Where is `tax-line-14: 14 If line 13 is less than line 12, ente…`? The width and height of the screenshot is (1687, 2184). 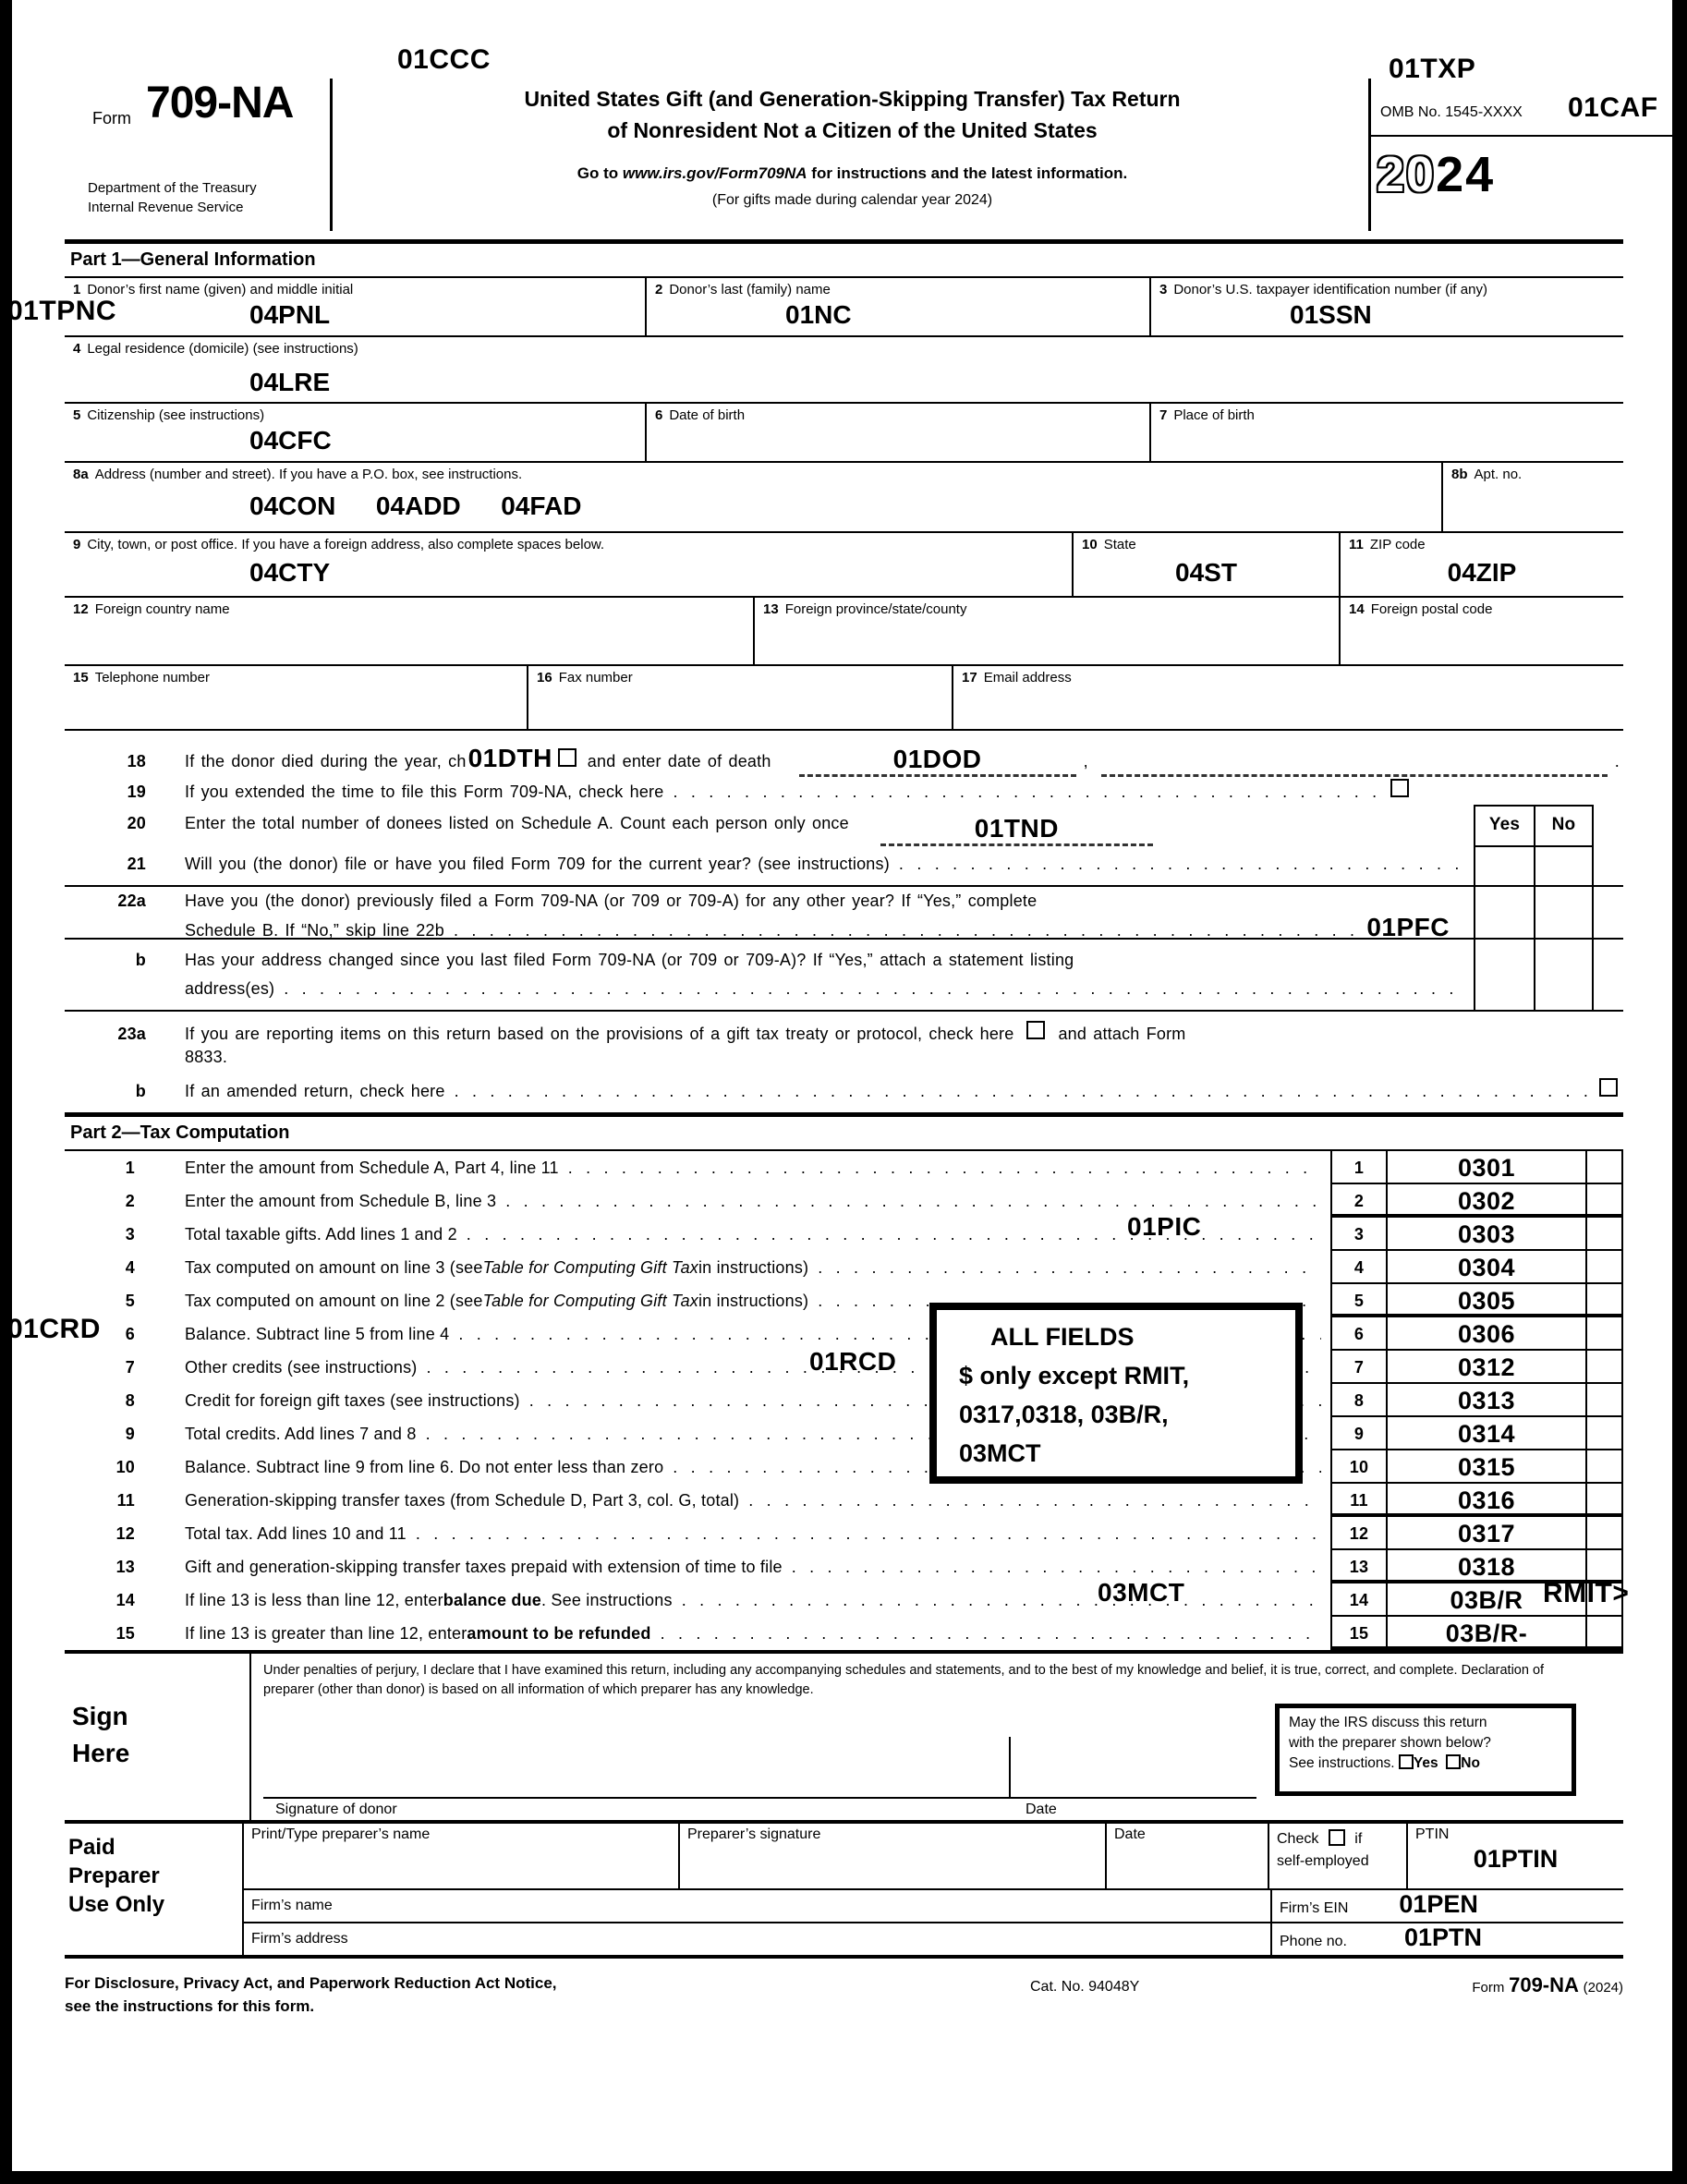 tax-line-14: 14 If line 13 is less than line 12, ente… is located at coordinates (844, 1600).